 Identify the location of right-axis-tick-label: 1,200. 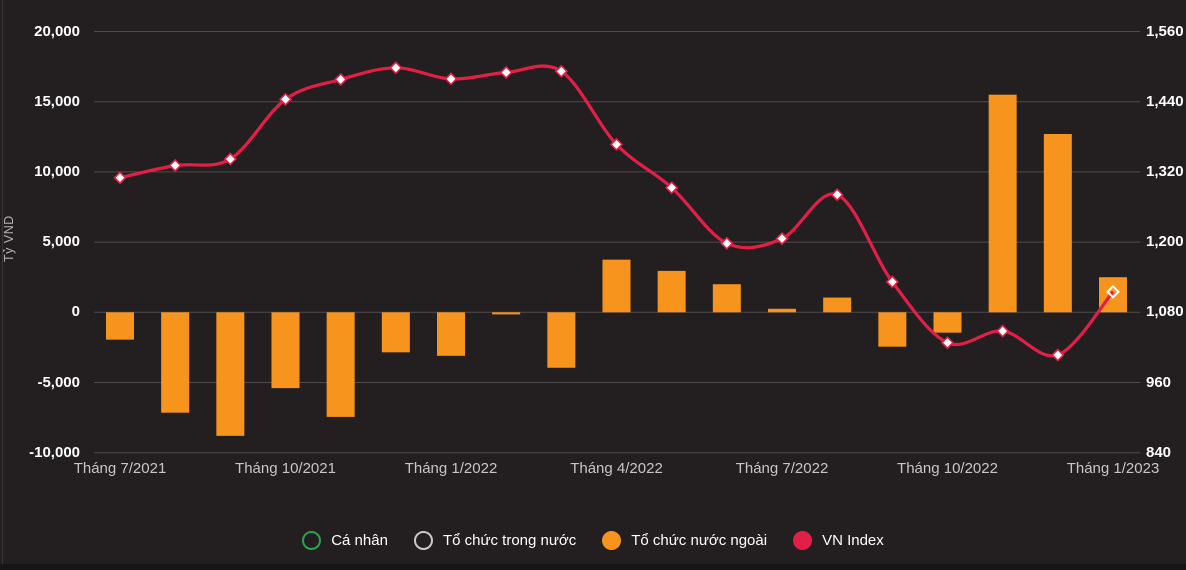
(1165, 242).